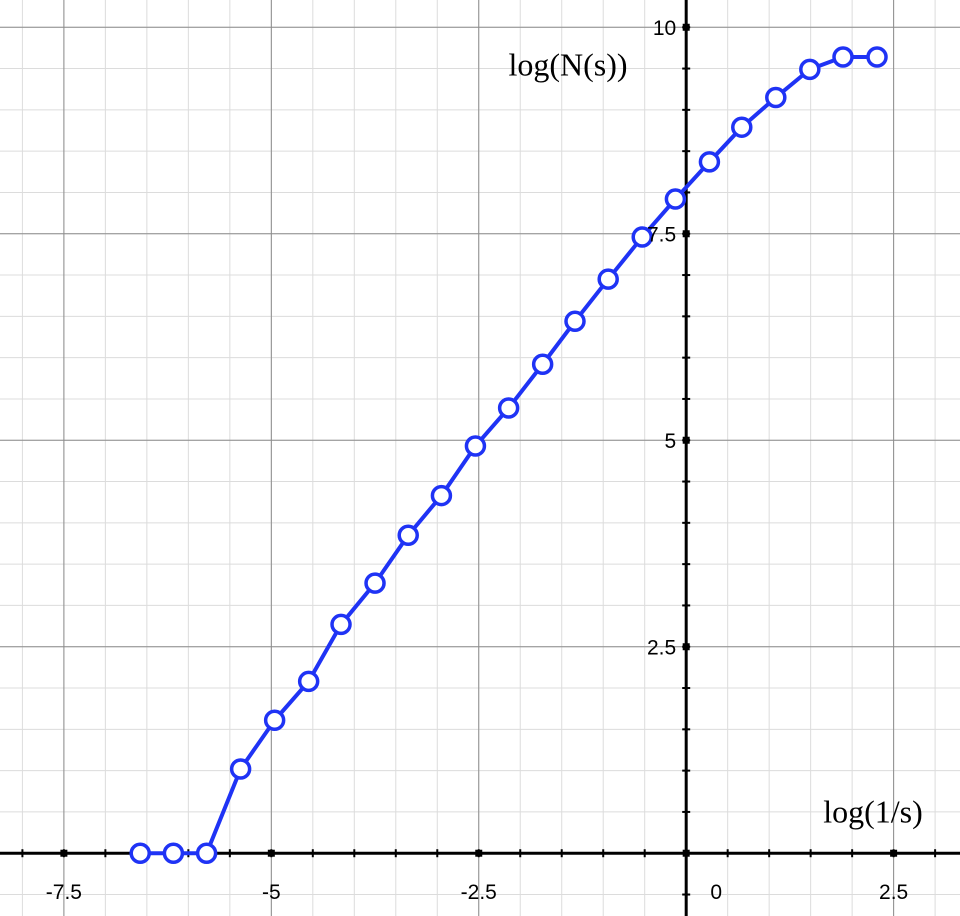  I want to click on x-tick-label: 0, so click(716, 892).